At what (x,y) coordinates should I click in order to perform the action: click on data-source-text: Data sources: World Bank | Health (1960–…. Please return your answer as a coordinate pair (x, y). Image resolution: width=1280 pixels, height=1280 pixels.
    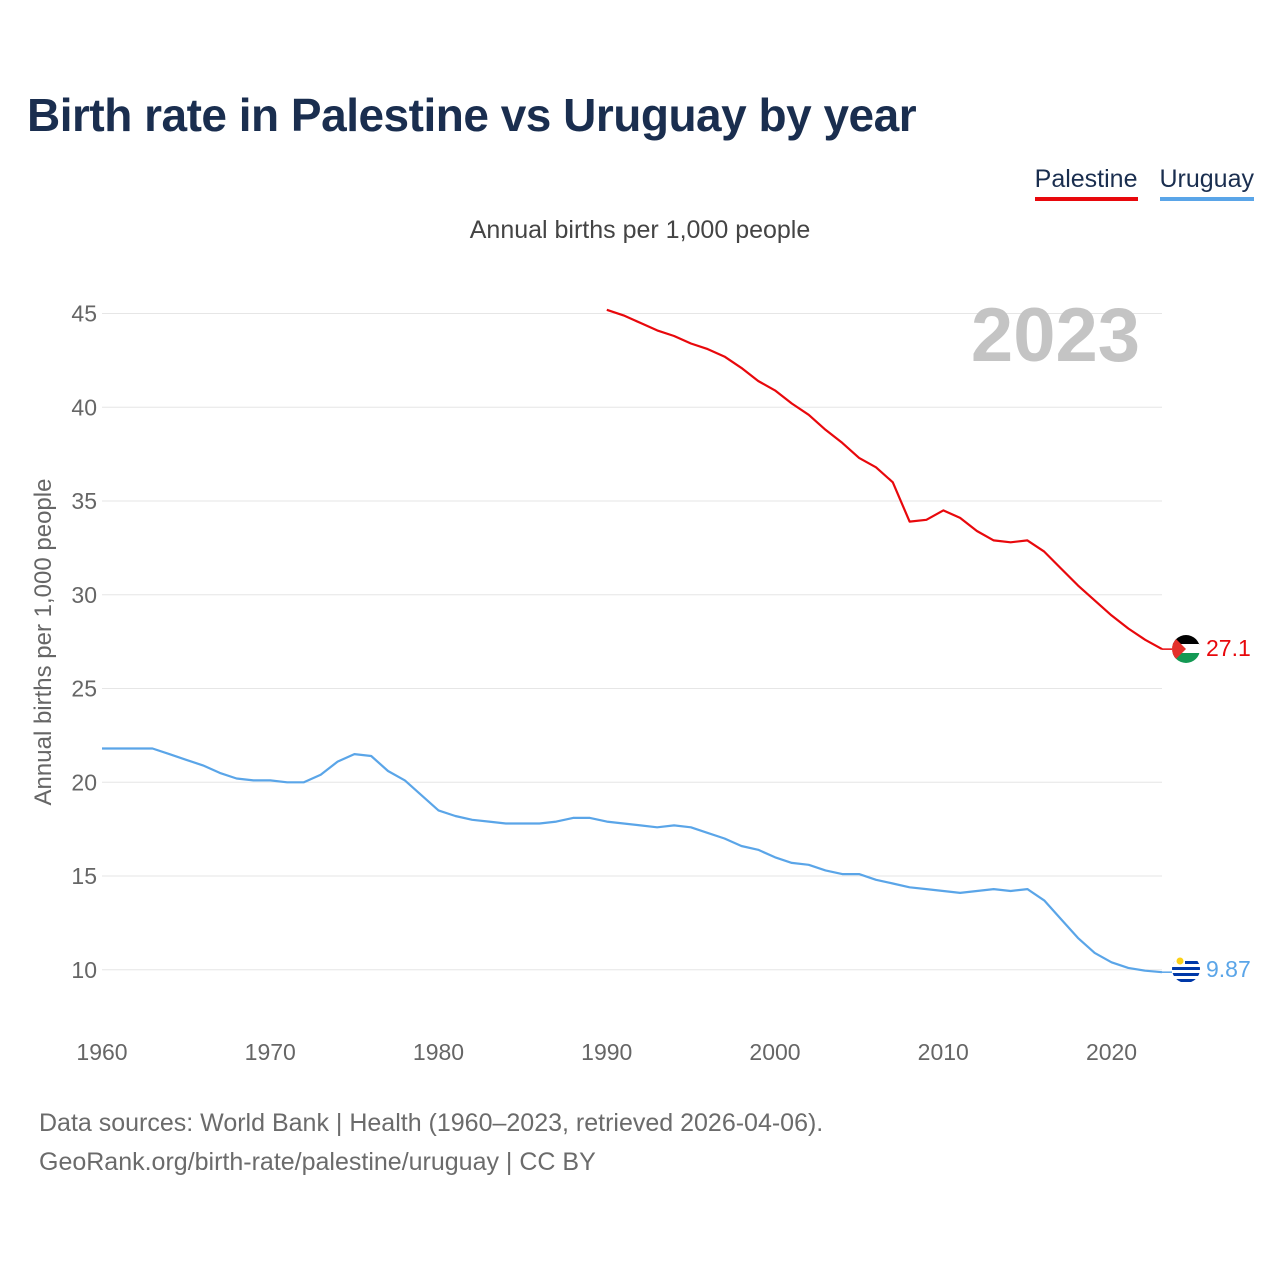
    Looking at the image, I should click on (431, 1123).